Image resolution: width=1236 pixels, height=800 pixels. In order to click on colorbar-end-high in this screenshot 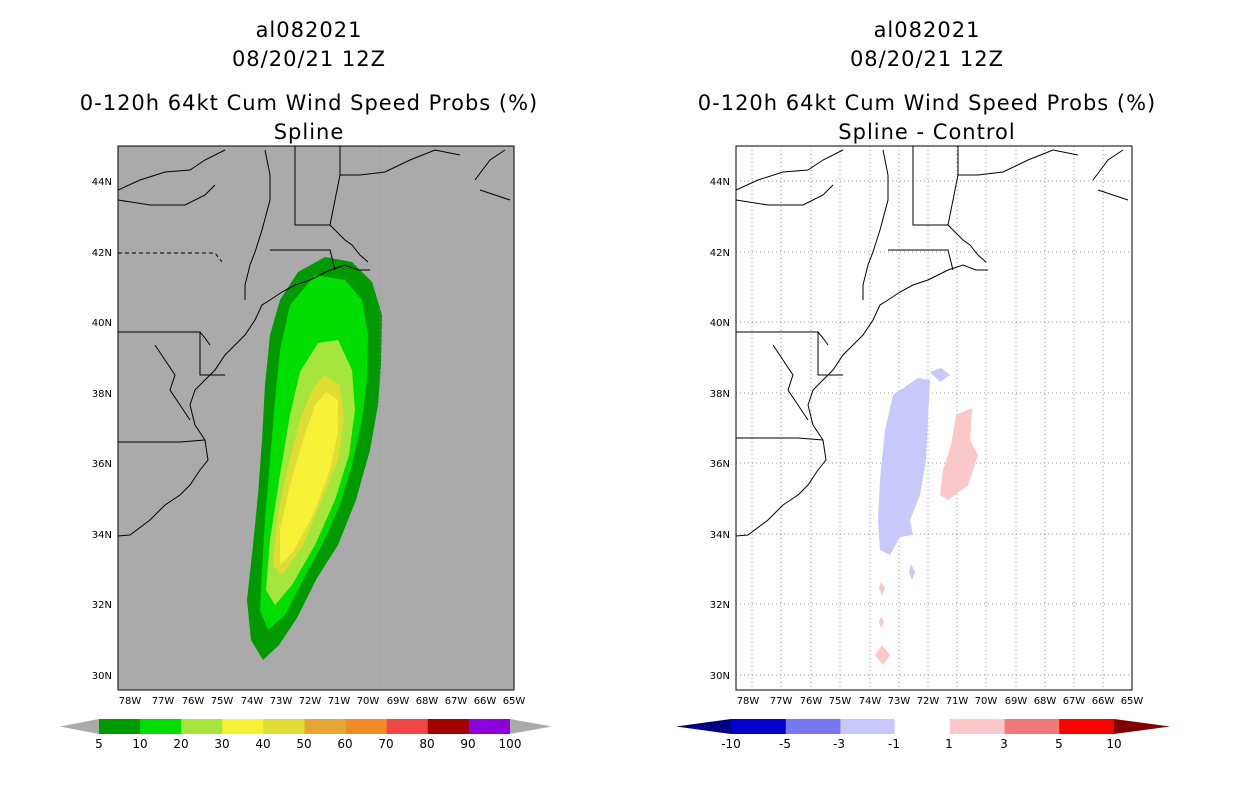, I will do `click(1142, 726)`.